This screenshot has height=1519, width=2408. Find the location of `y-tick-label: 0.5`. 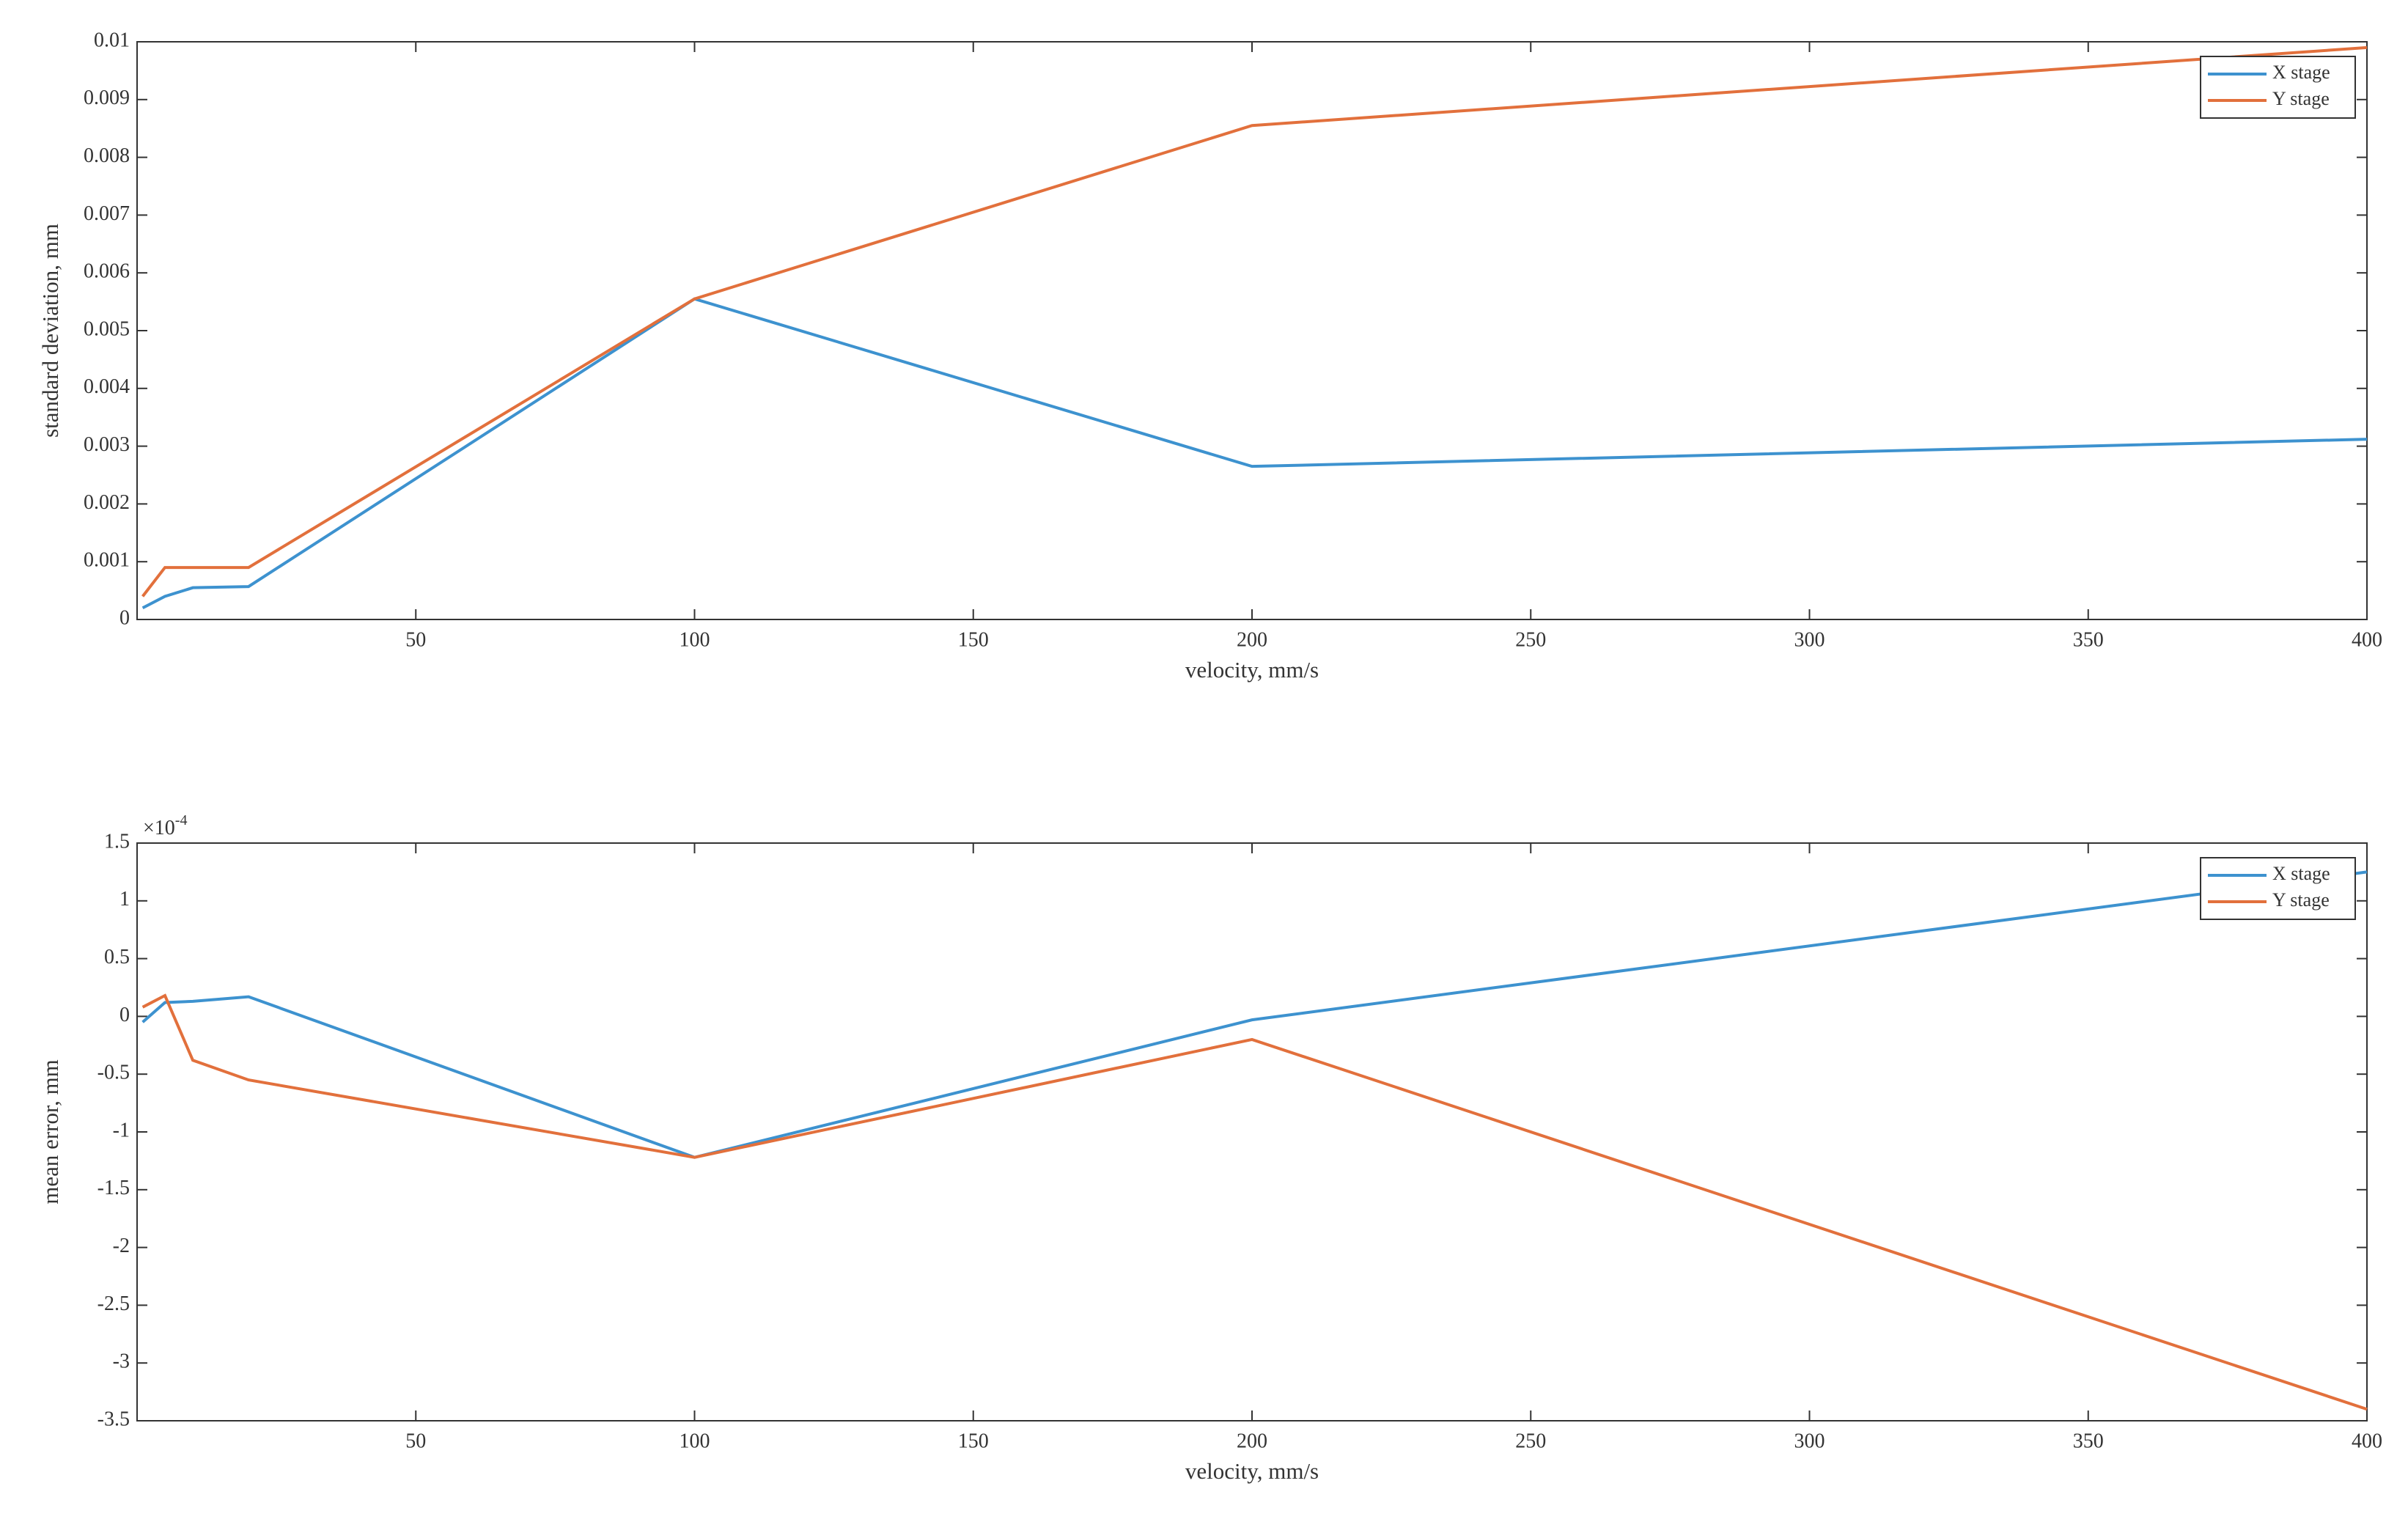

y-tick-label: 0.5 is located at coordinates (117, 957).